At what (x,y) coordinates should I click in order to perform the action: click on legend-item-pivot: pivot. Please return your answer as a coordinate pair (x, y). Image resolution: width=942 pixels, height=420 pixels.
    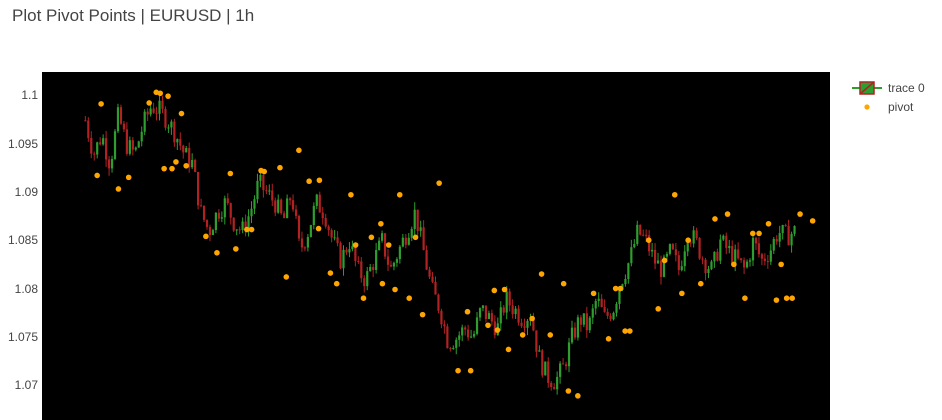
    Looking at the image, I should click on (888, 106).